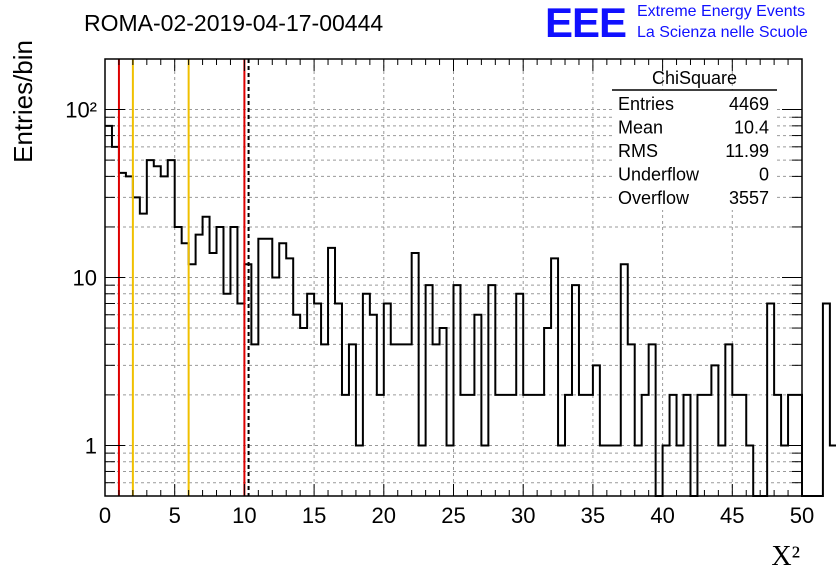 The height and width of the screenshot is (572, 836). What do you see at coordinates (234, 23) in the screenshot?
I see `run-title: ROMA-02-2019-04-17-00444` at bounding box center [234, 23].